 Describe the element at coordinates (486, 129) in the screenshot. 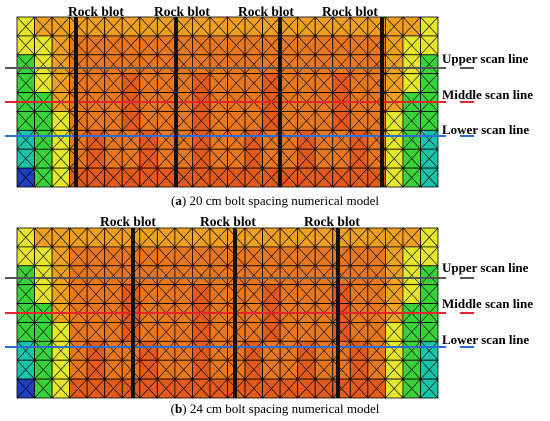

I see `lower-scan-line-label: Lower scan line` at that location.